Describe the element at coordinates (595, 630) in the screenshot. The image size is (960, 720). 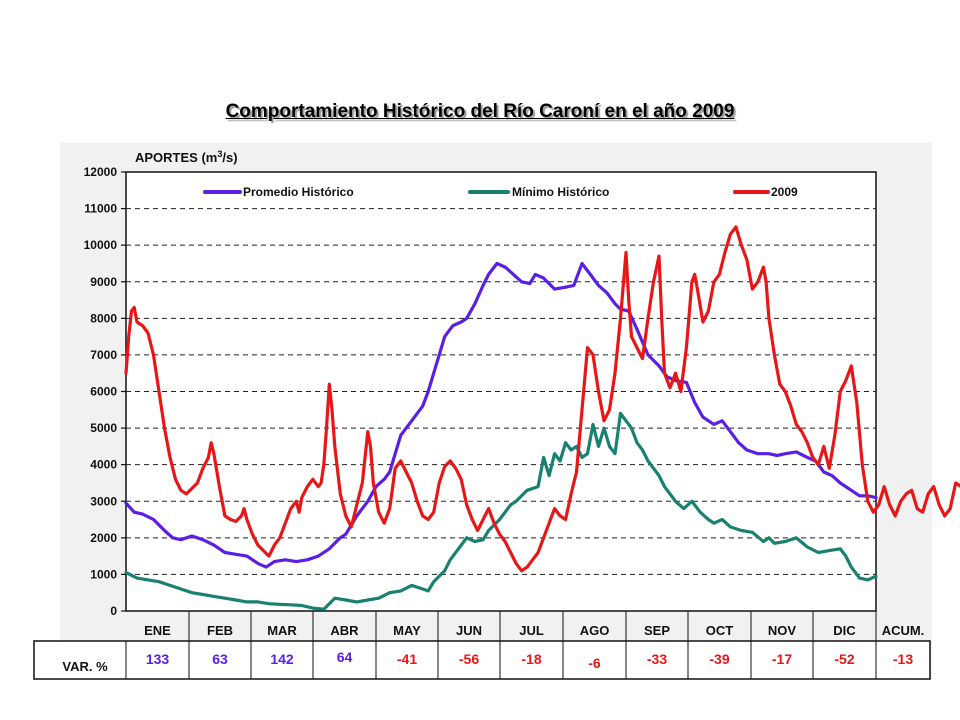
I see `x-tick-label: AGO` at that location.